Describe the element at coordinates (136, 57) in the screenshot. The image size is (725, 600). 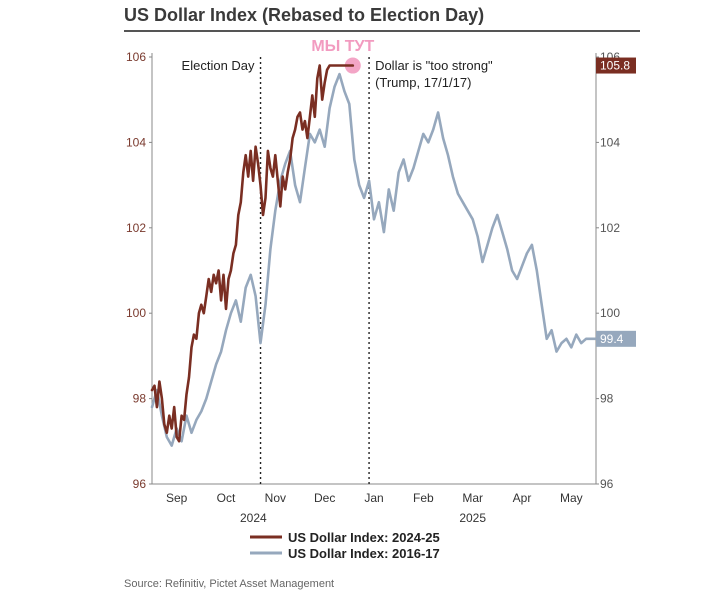
I see `y-tick-label-left: 106` at that location.